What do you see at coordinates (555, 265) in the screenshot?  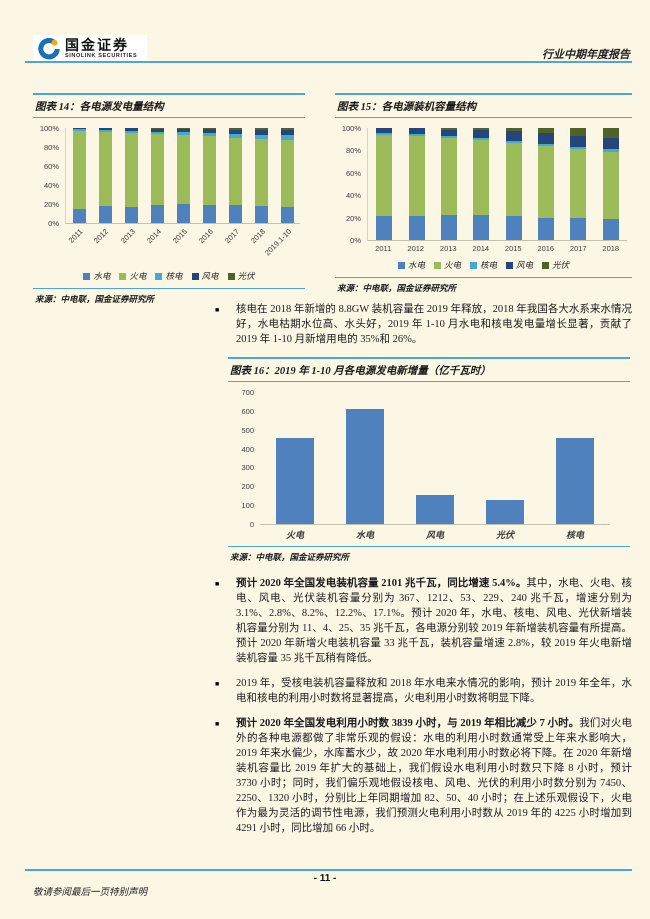 I see `legend-item: 光伏` at bounding box center [555, 265].